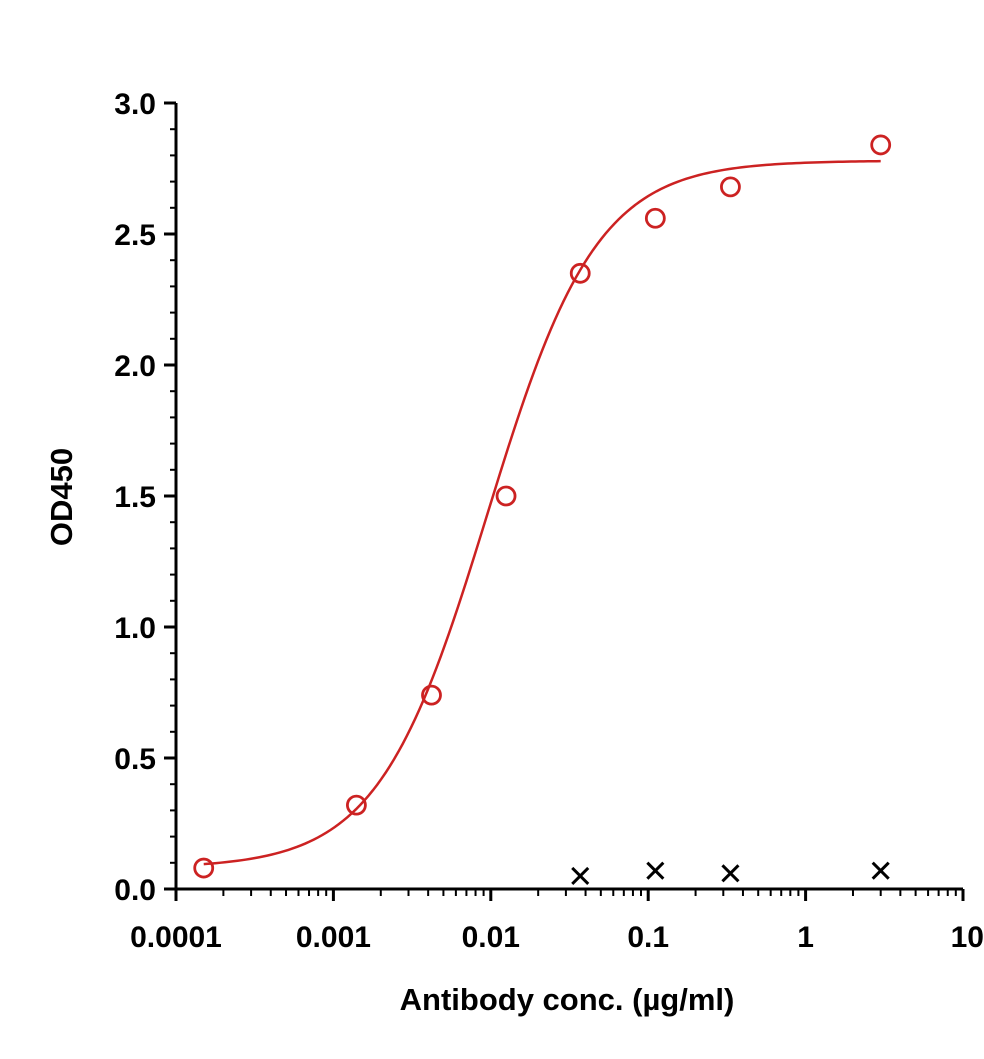 The image size is (984, 1059). I want to click on x-tick-label: 0.1, so click(648, 937).